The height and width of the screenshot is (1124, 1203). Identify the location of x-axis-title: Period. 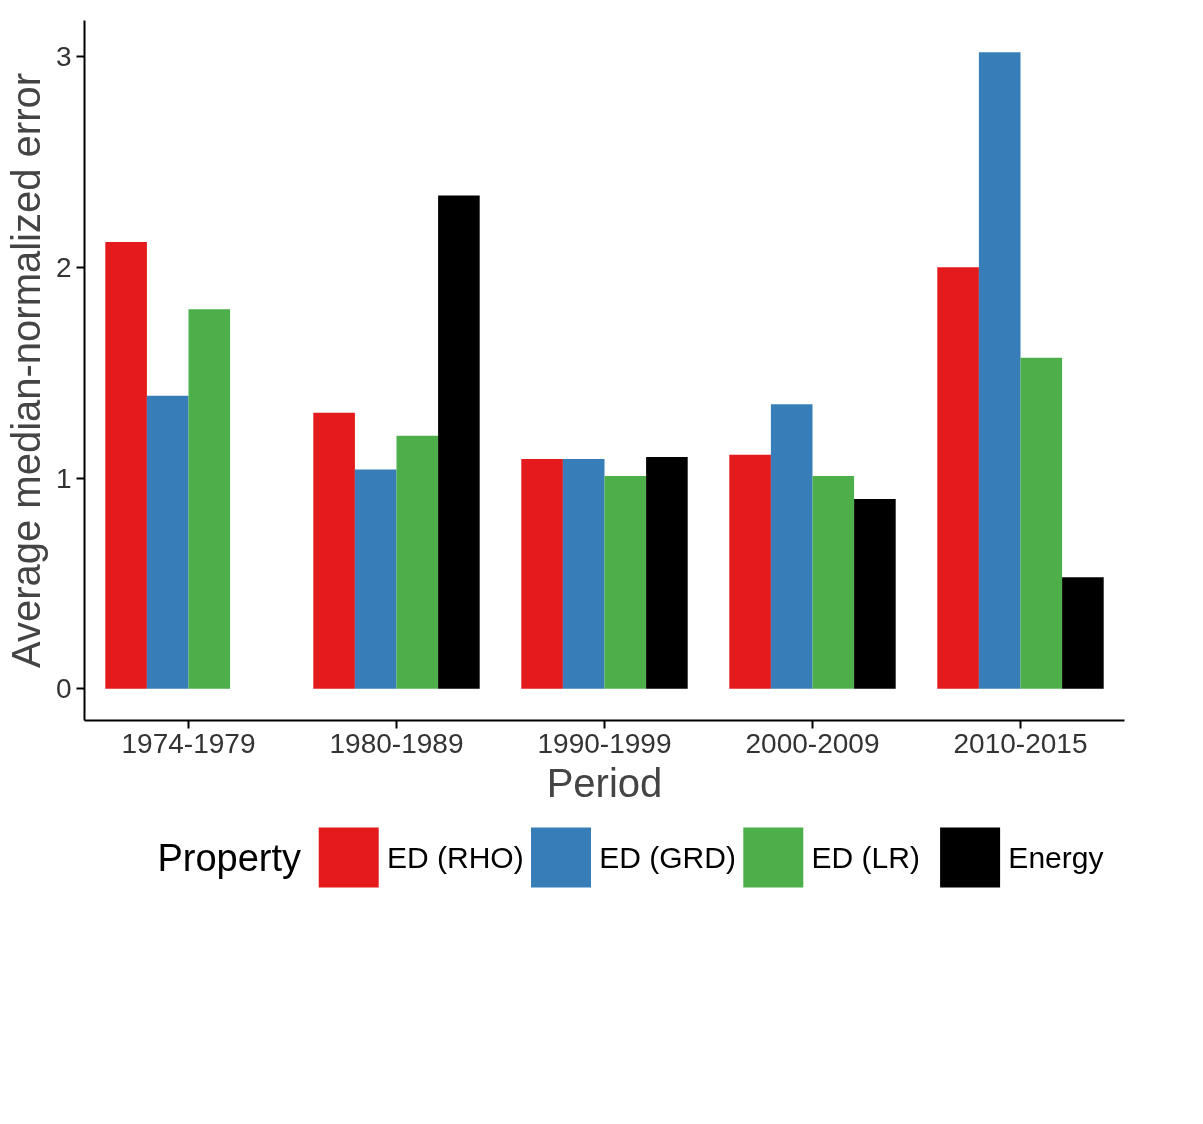
(604, 782).